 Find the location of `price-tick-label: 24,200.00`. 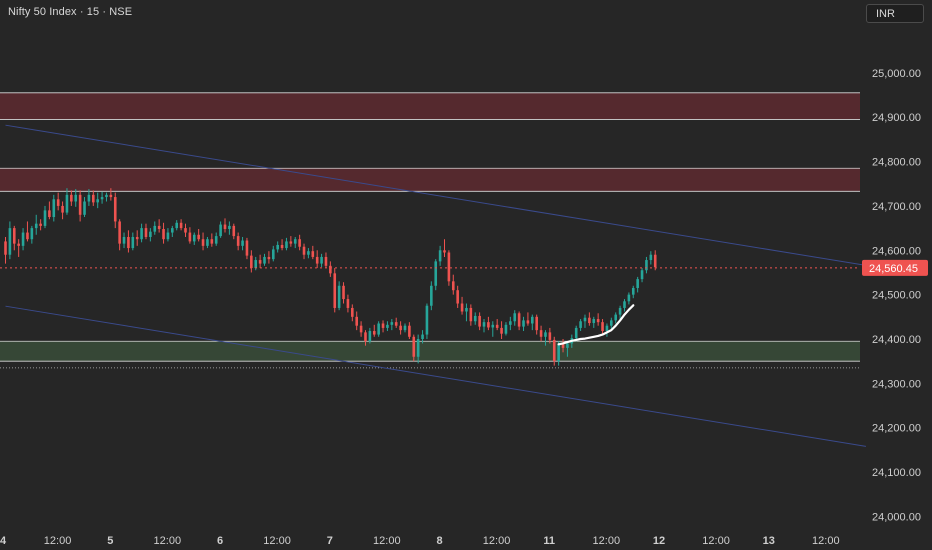

price-tick-label: 24,200.00 is located at coordinates (896, 429).